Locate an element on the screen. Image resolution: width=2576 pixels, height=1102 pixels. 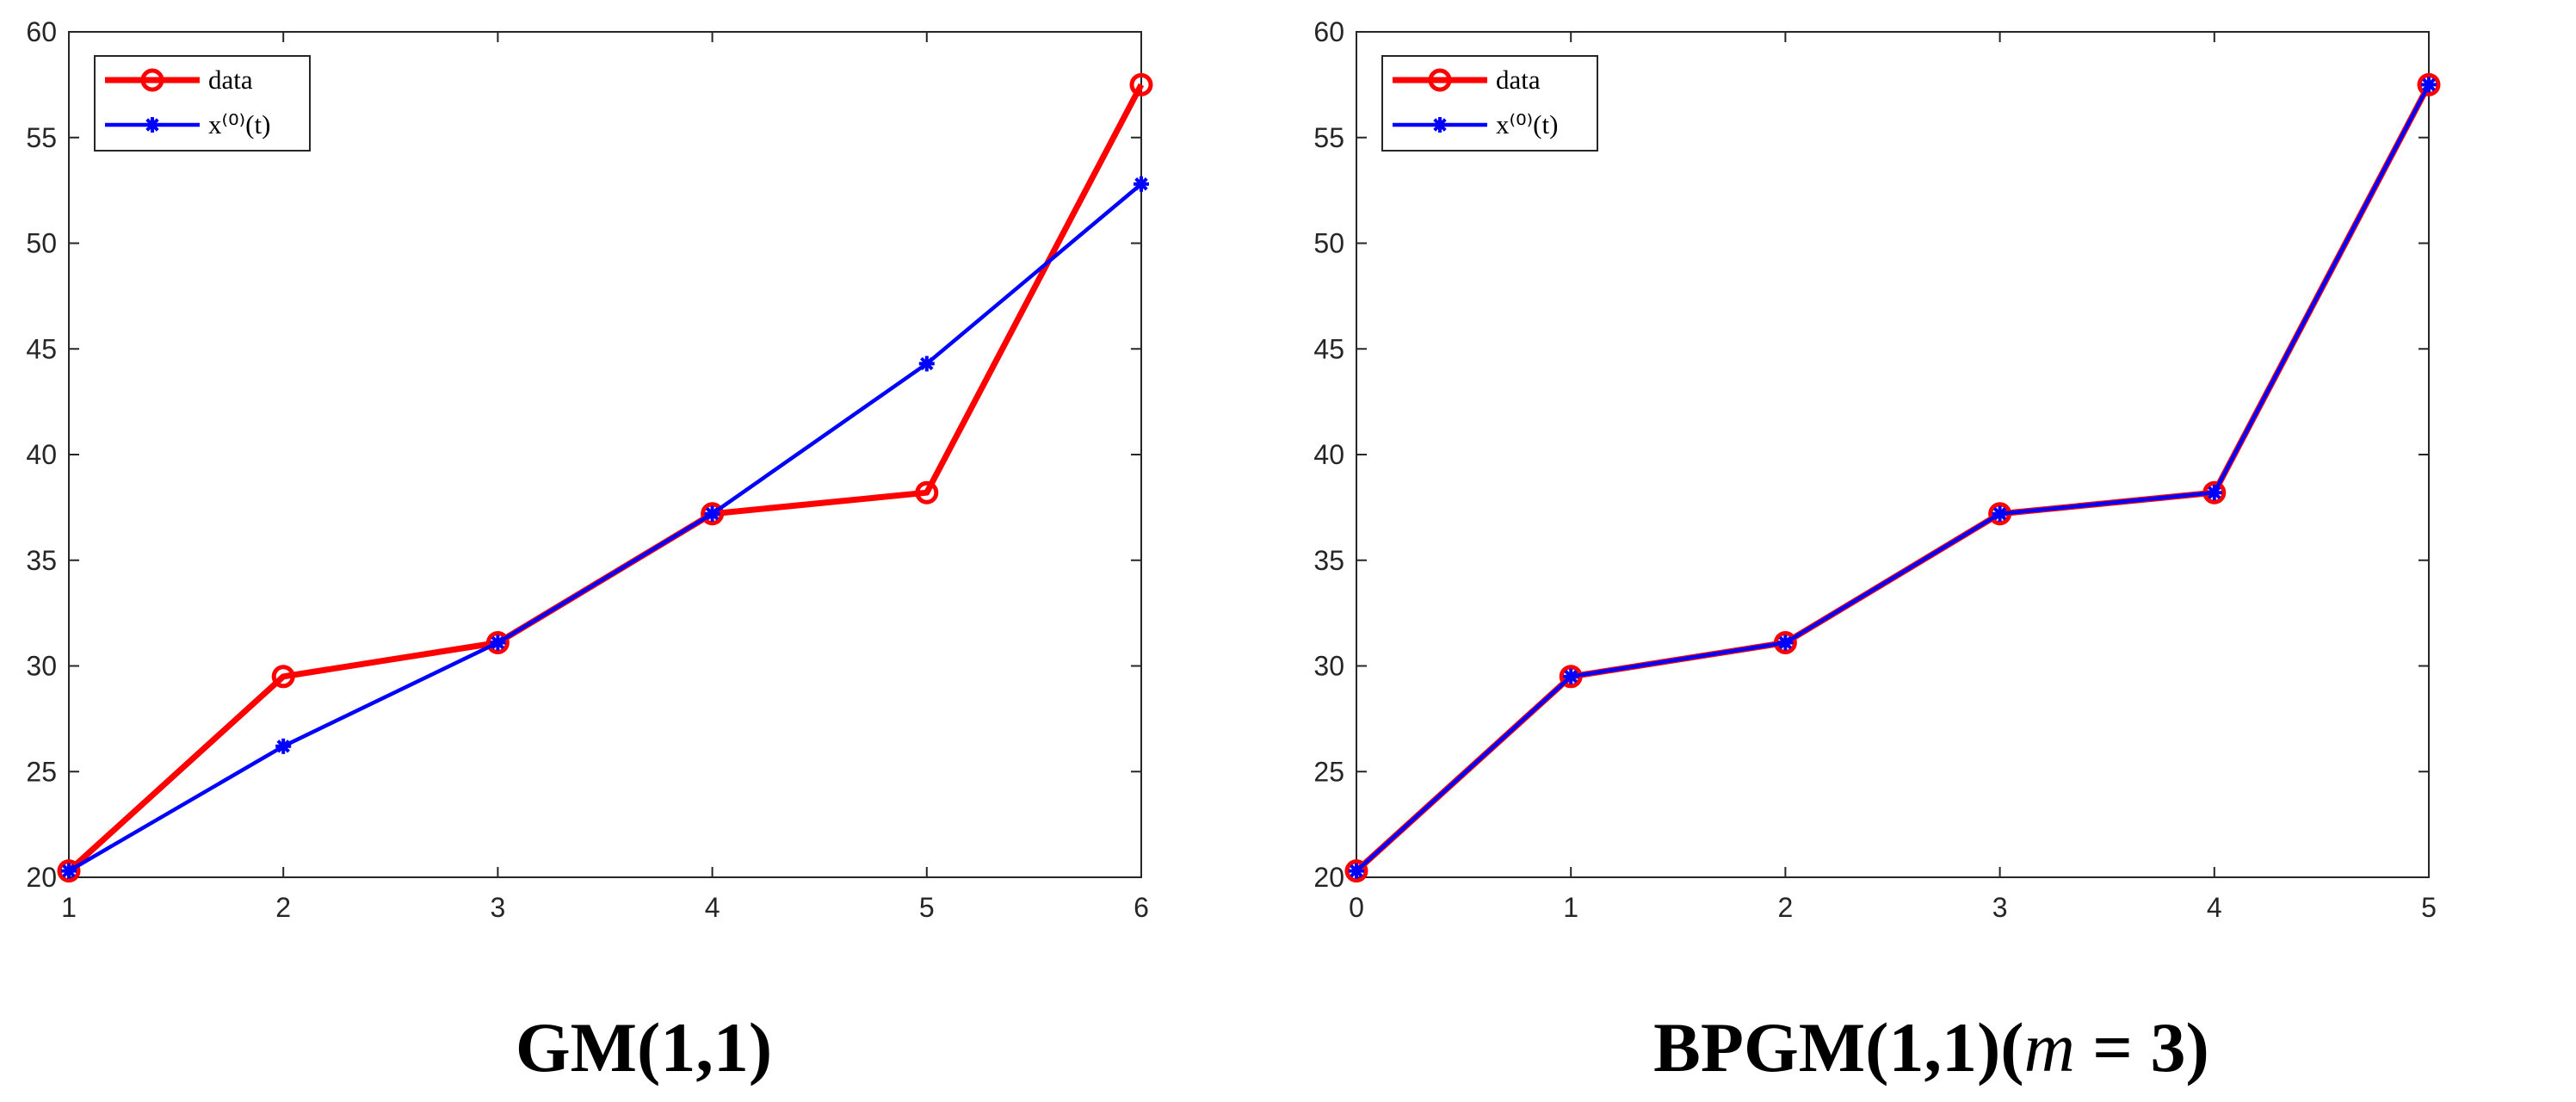
caption-suffix: = 3) is located at coordinates (2141, 1047).